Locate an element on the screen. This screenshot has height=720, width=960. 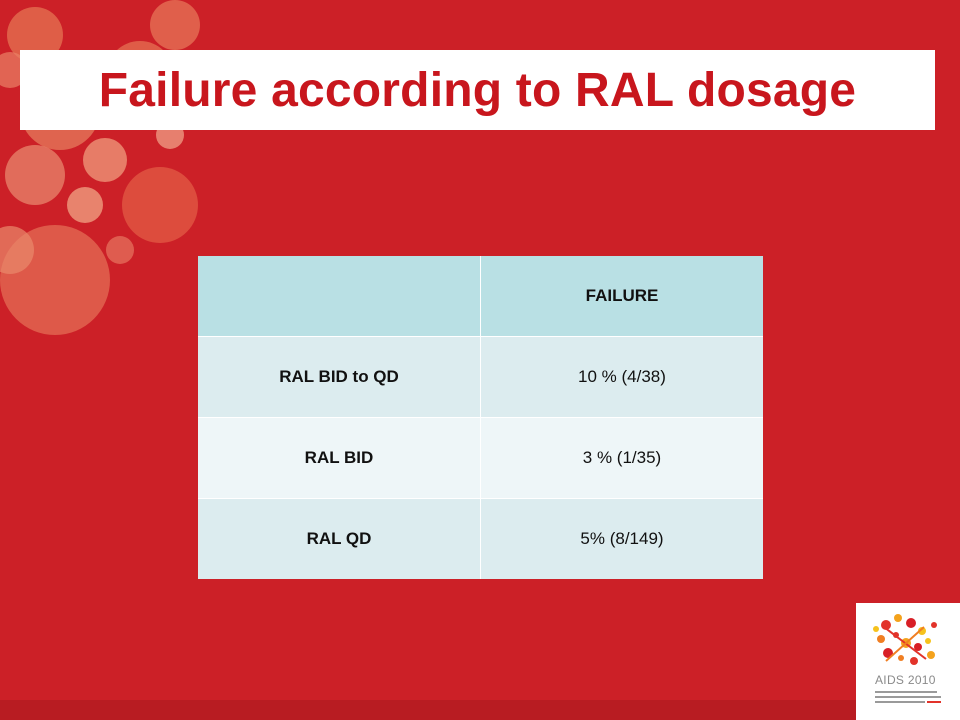
header-cell-failure: FAILURE is located at coordinates (622, 296).